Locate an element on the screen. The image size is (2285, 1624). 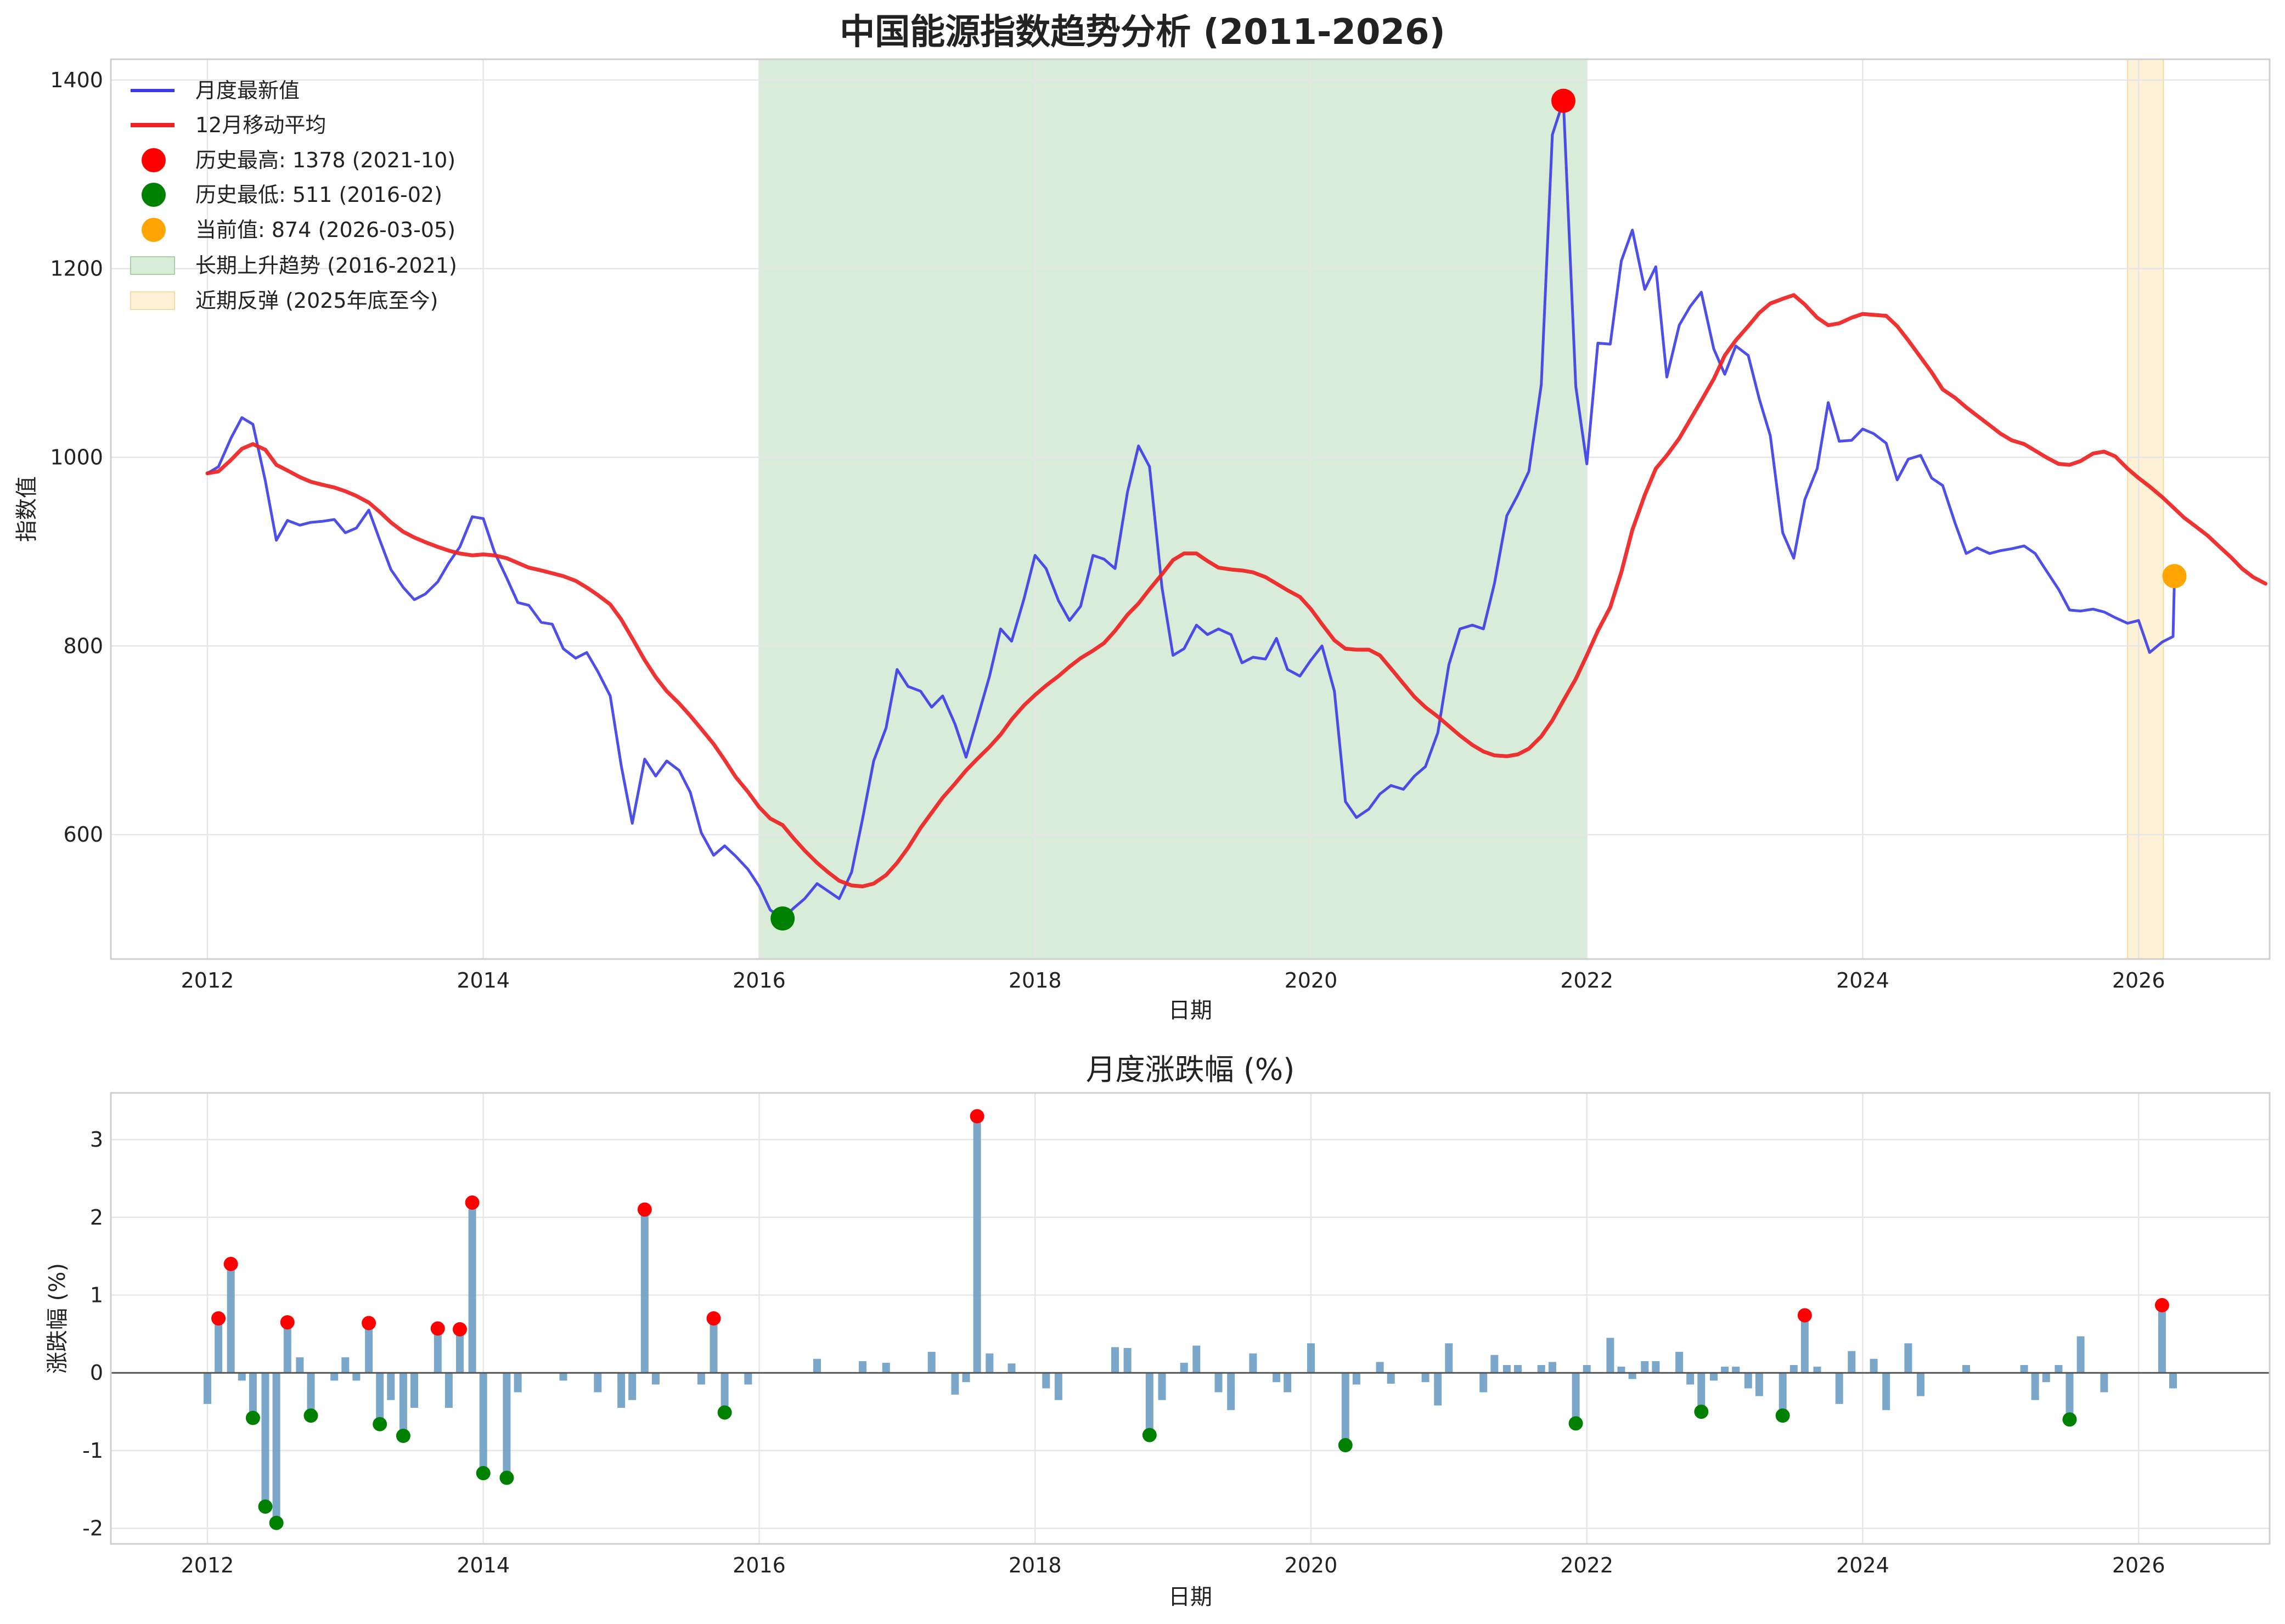
marker-min is located at coordinates (782, 918).